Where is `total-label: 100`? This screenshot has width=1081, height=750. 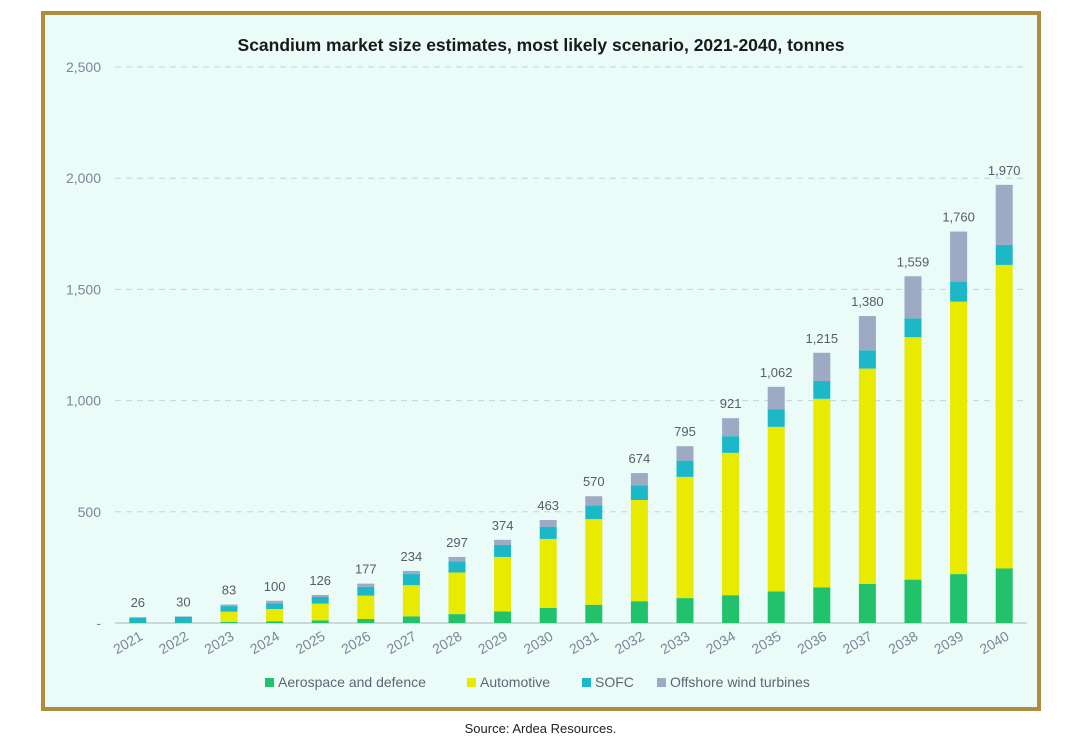 total-label: 100 is located at coordinates (275, 586).